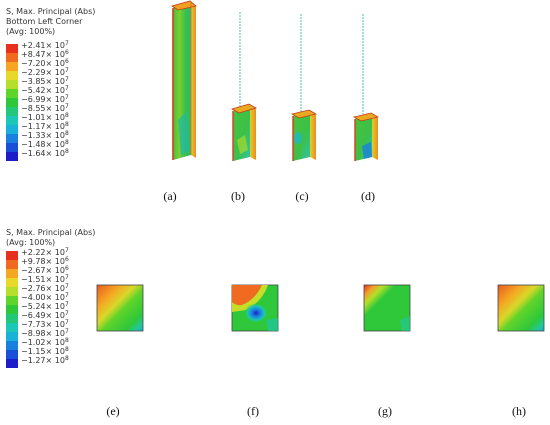 The width and height of the screenshot is (550, 425). What do you see at coordinates (521, 308) in the screenshot?
I see `section-h` at bounding box center [521, 308].